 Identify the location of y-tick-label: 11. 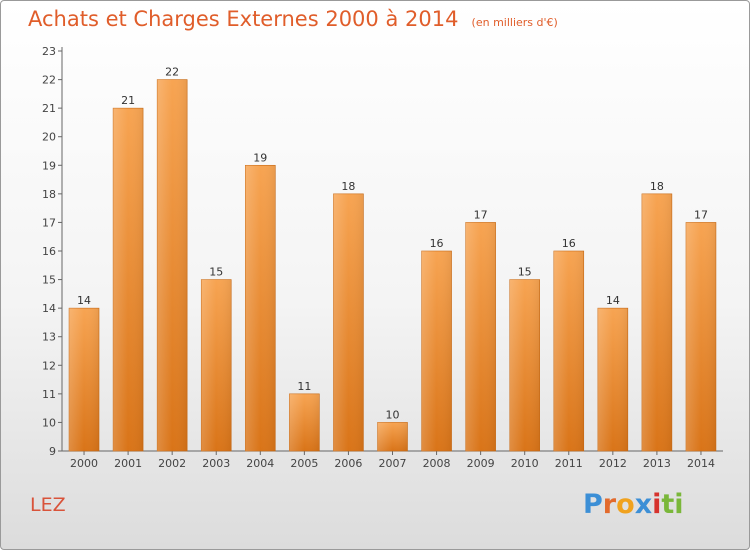
(49, 394).